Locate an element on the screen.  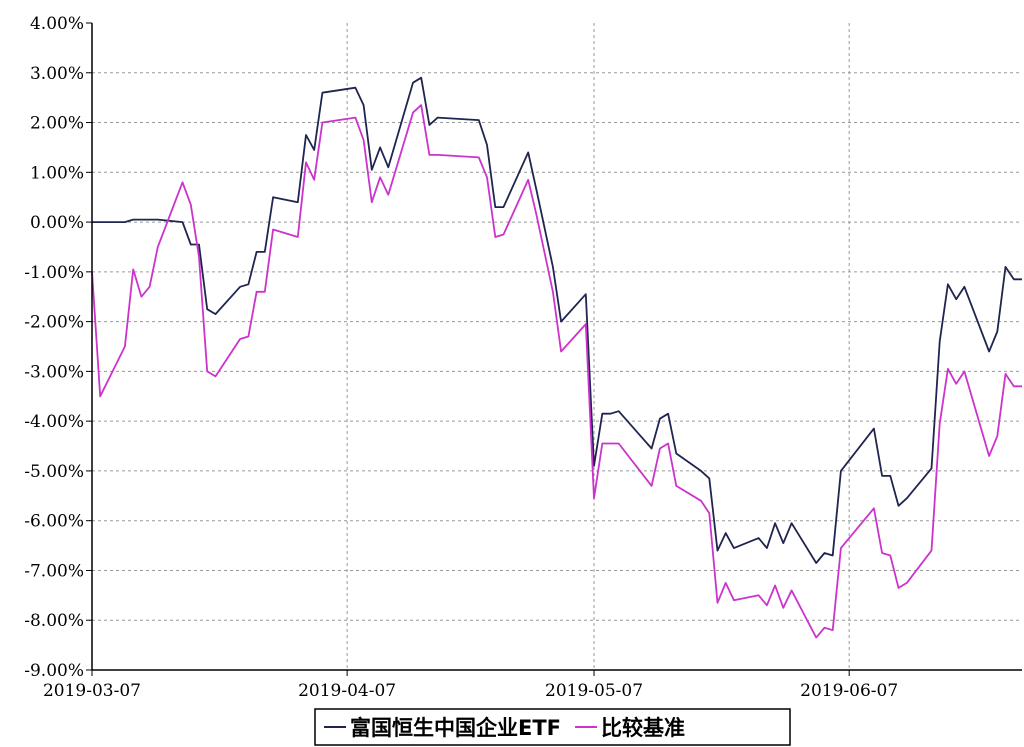
y-tick-label: 0.00% is located at coordinates (57, 223).